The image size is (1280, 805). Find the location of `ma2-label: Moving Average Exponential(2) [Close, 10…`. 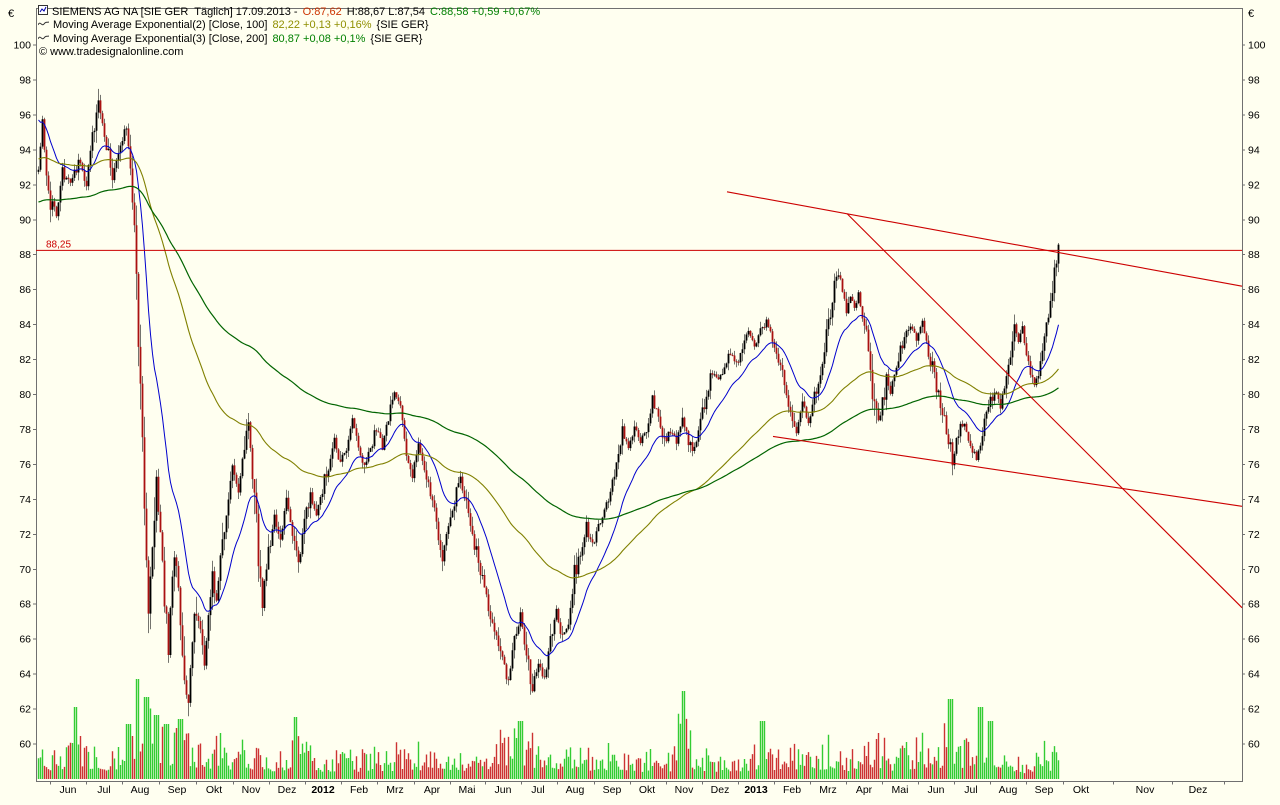

ma2-label: Moving Average Exponential(2) [Close, 10… is located at coordinates (160, 25).